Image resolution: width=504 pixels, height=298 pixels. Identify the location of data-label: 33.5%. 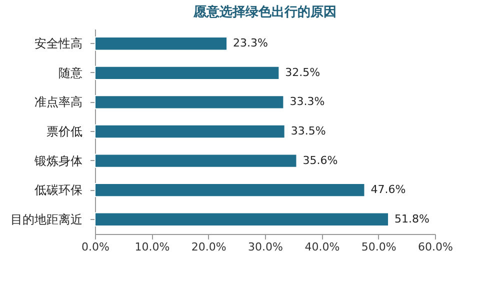
(308, 131).